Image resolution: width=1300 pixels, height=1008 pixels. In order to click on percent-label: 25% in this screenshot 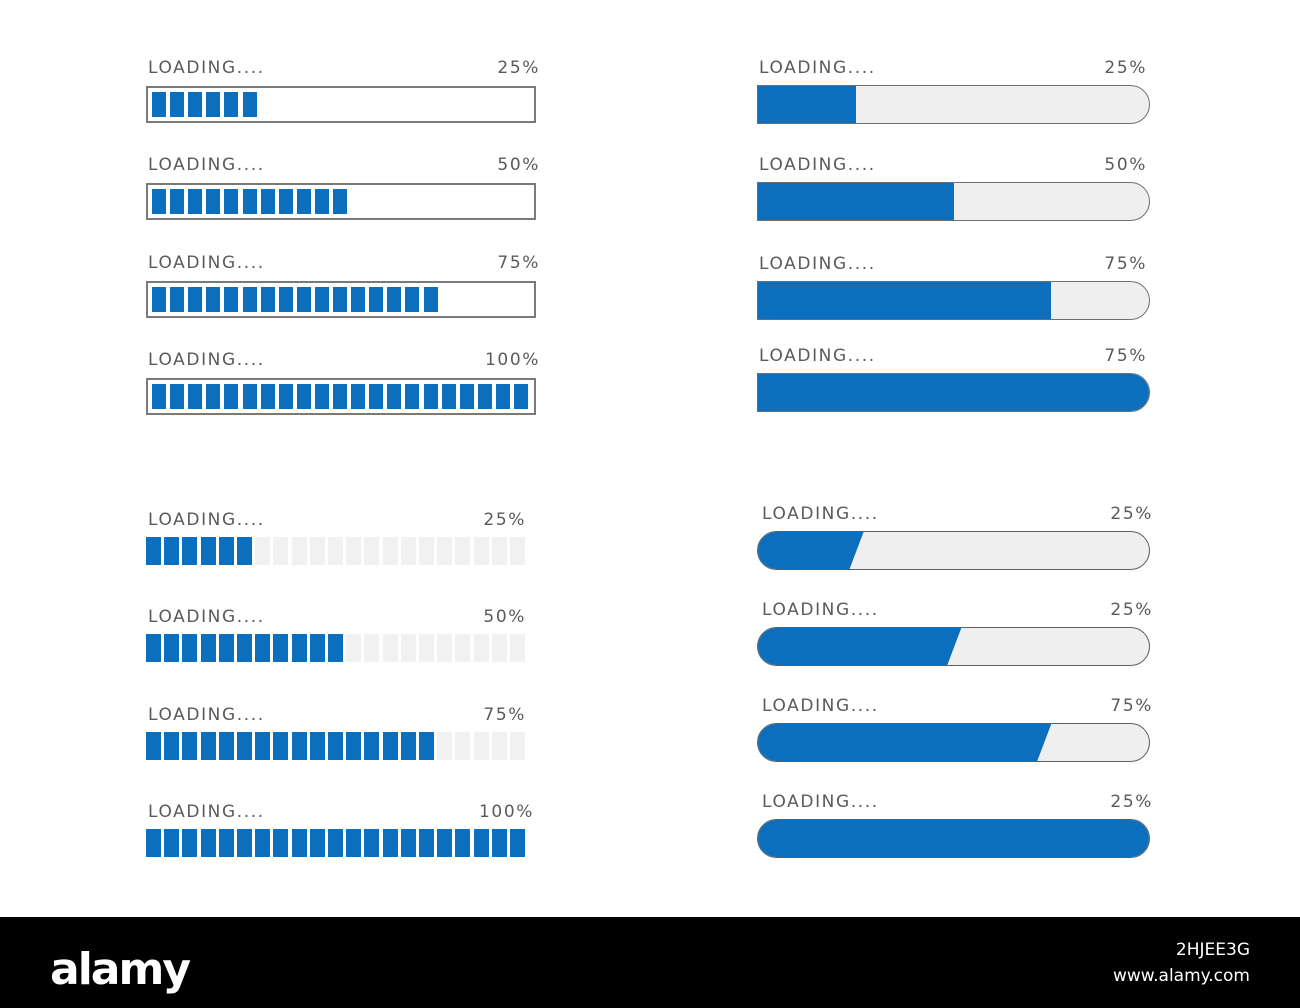, I will do `click(1131, 802)`.